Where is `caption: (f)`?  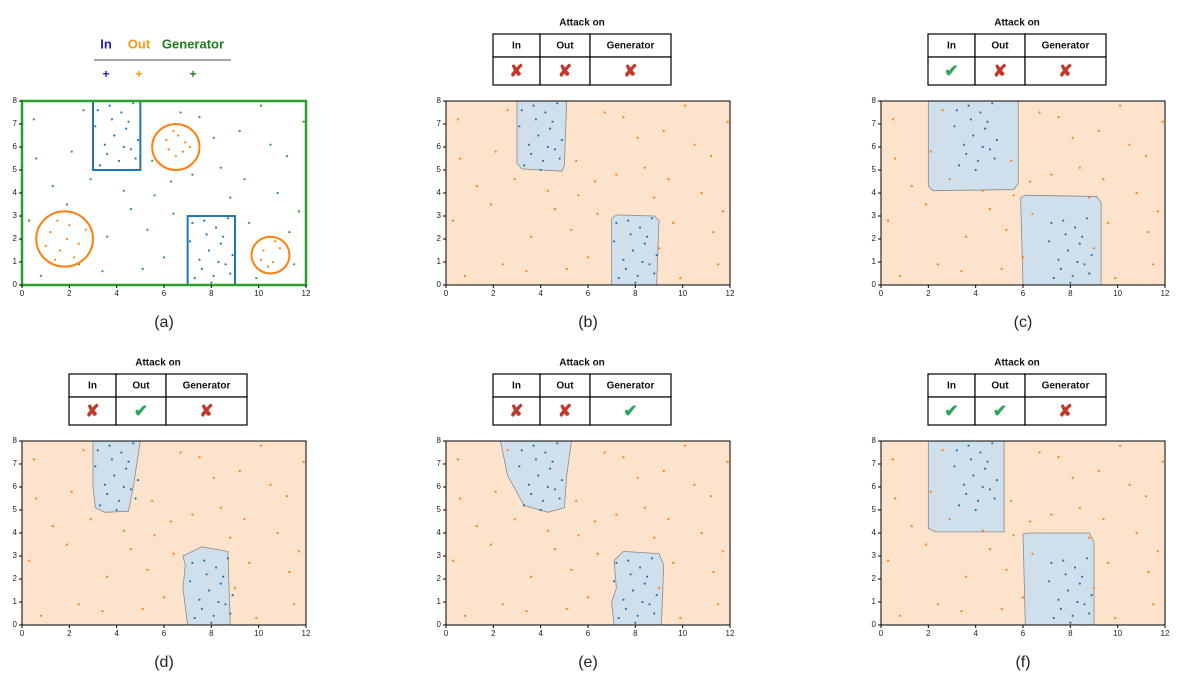 caption: (f) is located at coordinates (1022, 662).